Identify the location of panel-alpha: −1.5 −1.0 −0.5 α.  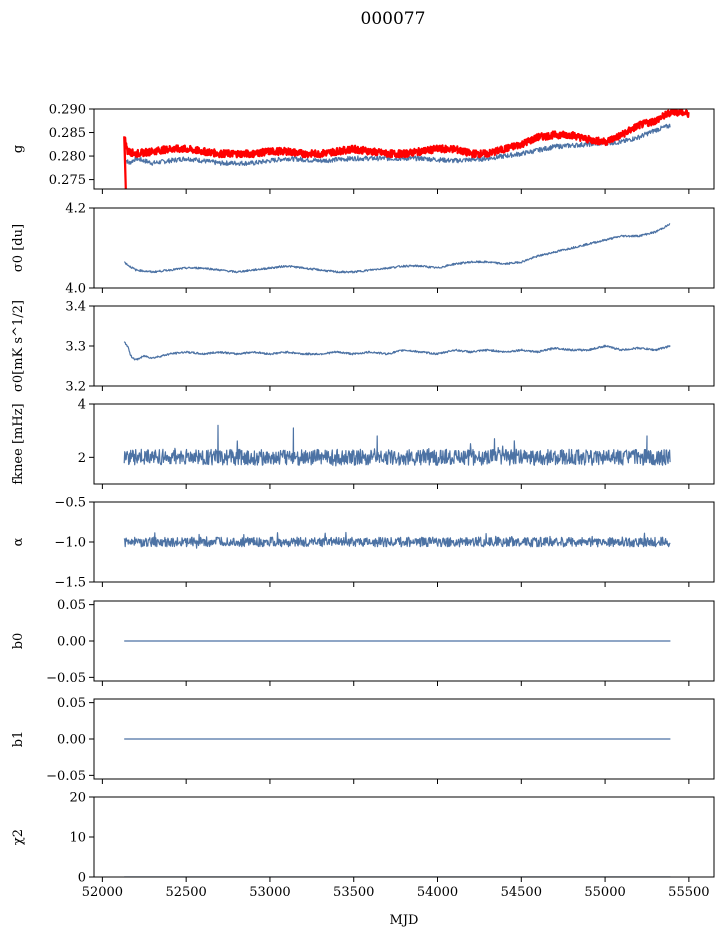
(363, 543).